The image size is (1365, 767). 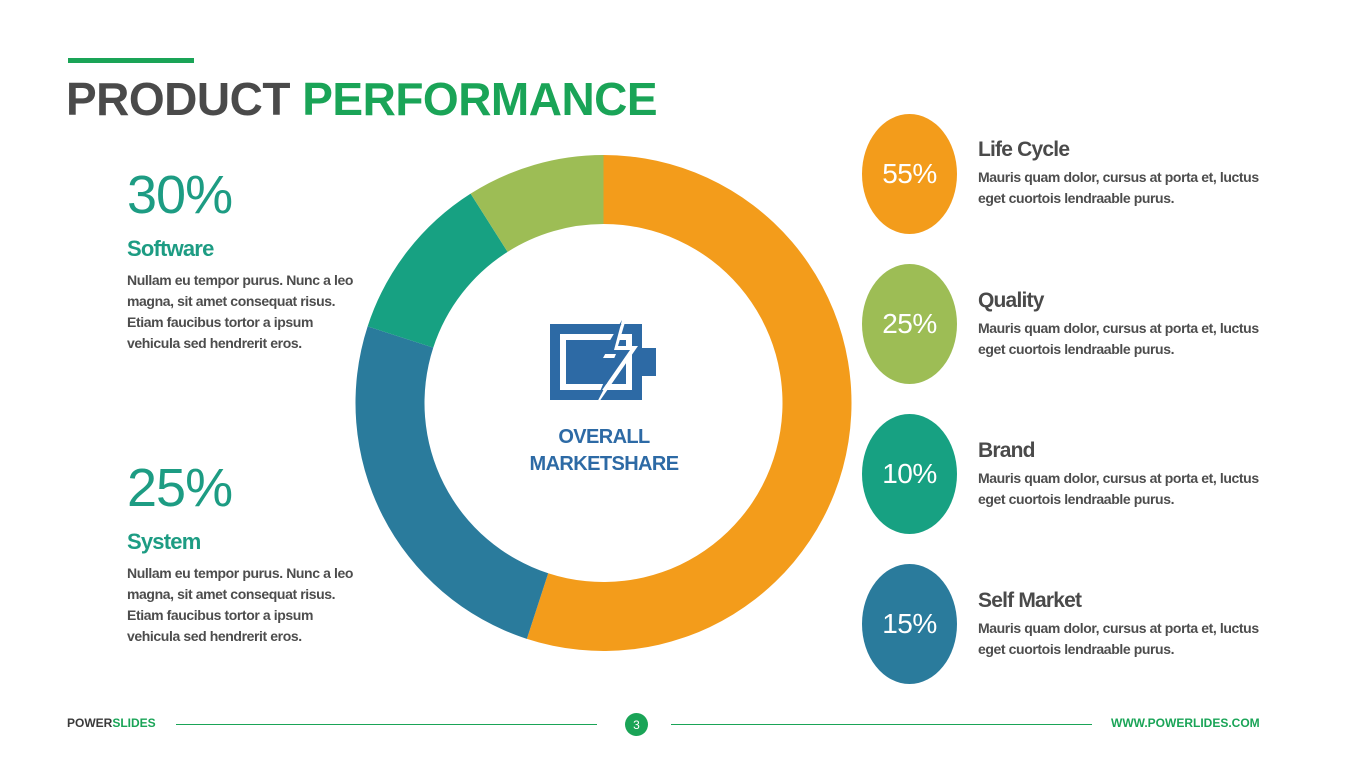 What do you see at coordinates (180, 488) in the screenshot?
I see `left-stat-value: 25%` at bounding box center [180, 488].